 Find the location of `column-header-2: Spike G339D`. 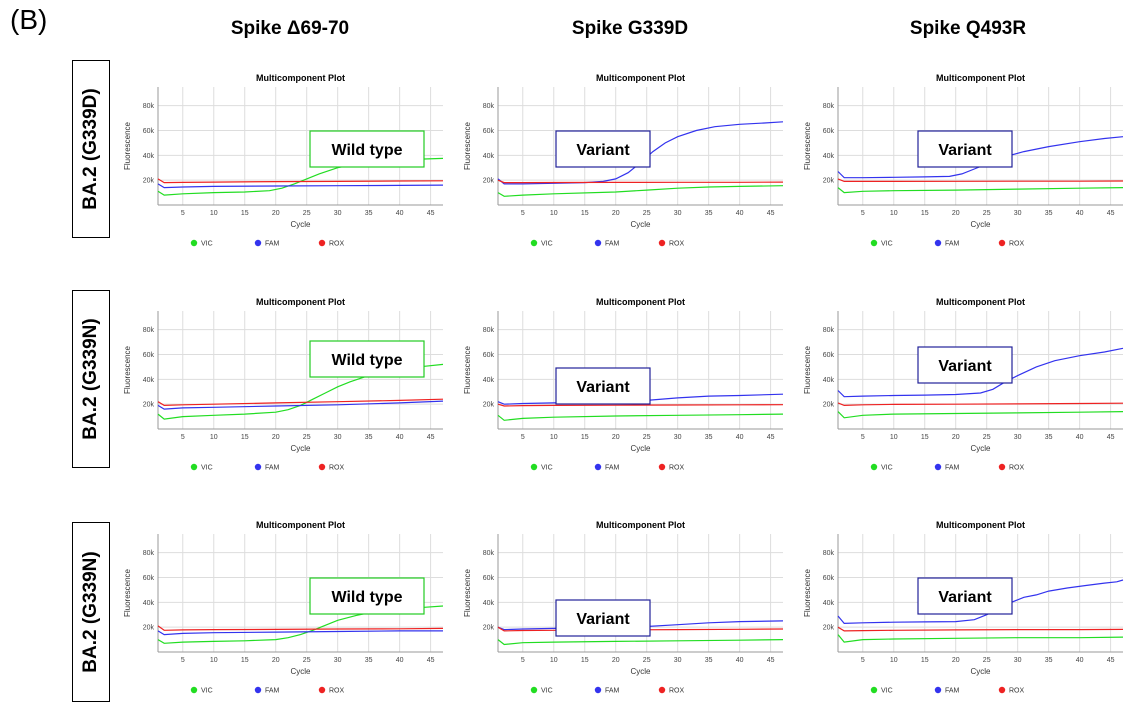

column-header-2: Spike G339D is located at coordinates (630, 28).